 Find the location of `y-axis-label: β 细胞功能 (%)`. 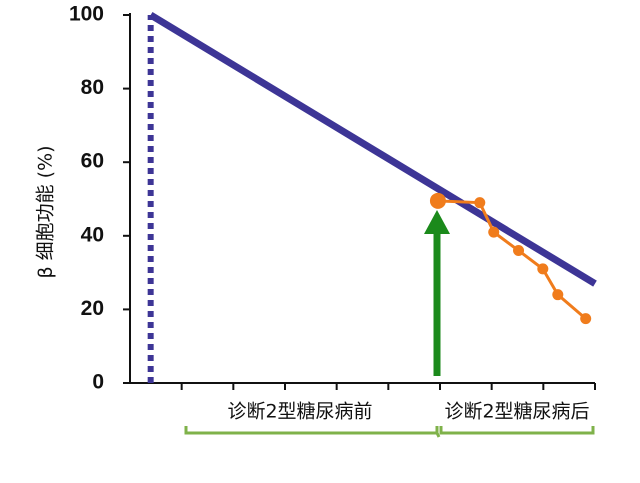

y-axis-label: β 细胞功能 (%) is located at coordinates (46, 211).